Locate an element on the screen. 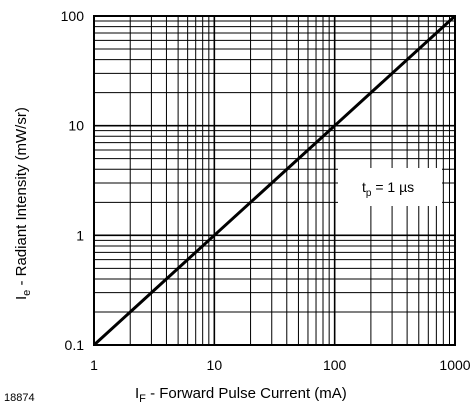 Image resolution: width=471 pixels, height=408 pixels. y-tick-label: 1 is located at coordinates (80, 235).